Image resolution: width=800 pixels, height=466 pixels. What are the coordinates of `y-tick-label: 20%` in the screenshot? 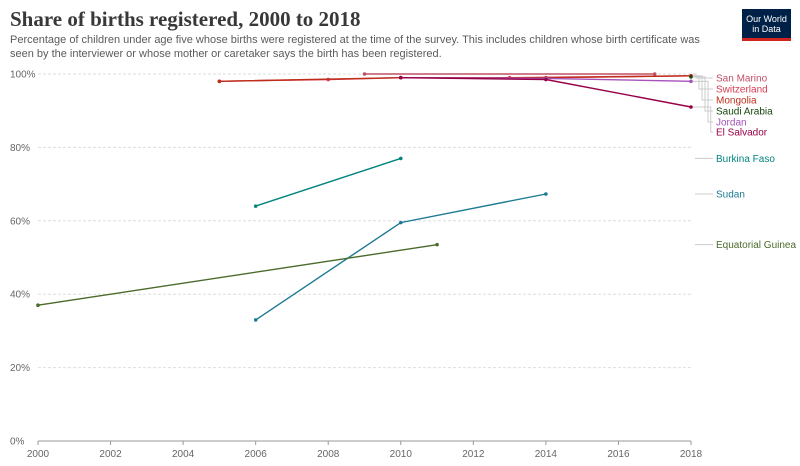 It's located at (20, 368).